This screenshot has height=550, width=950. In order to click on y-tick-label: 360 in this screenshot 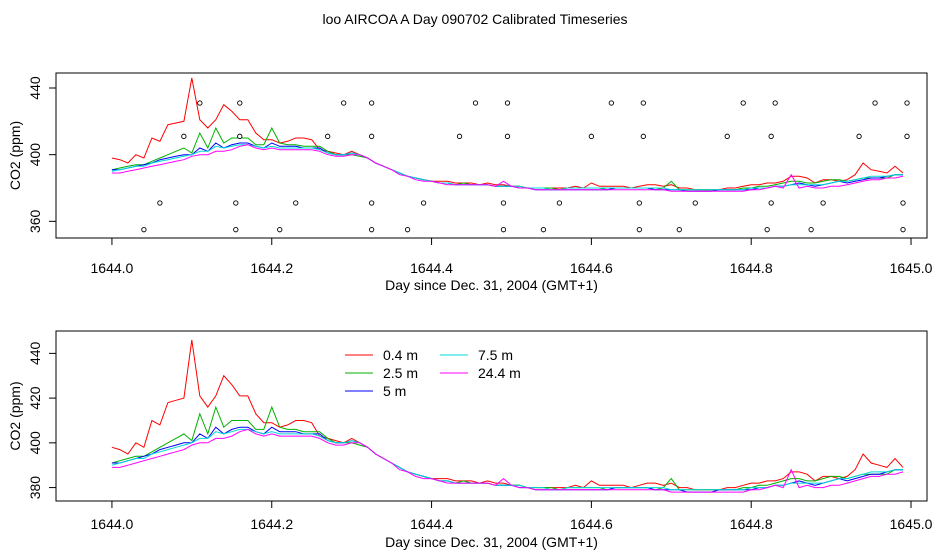, I will do `click(35, 221)`.